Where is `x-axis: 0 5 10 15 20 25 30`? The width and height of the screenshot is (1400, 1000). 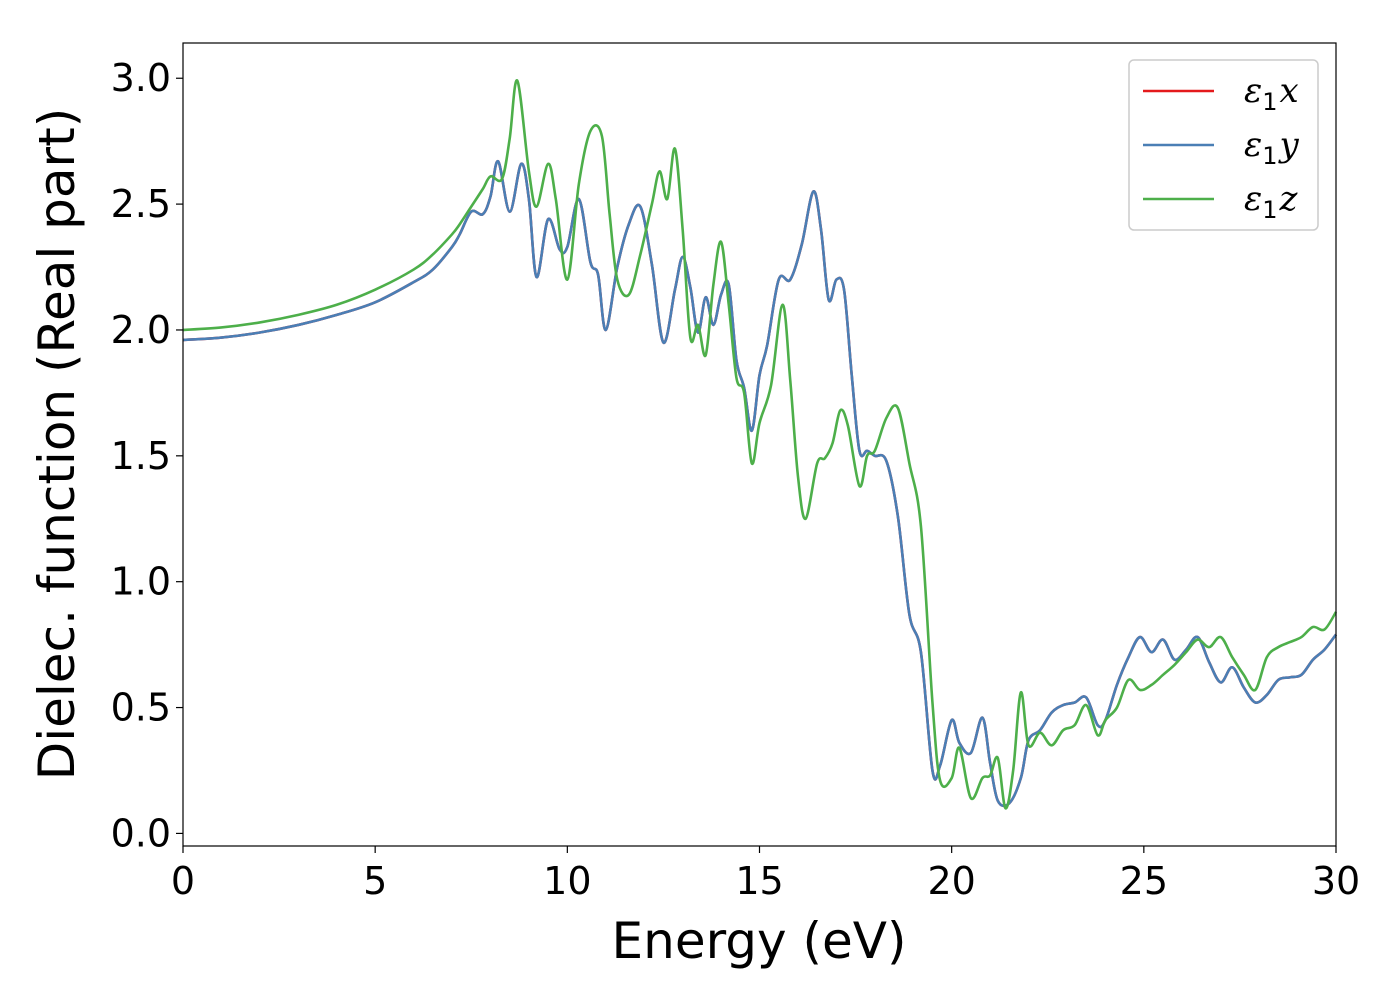
x-axis: 0 5 10 15 20 25 30 is located at coordinates (765, 874).